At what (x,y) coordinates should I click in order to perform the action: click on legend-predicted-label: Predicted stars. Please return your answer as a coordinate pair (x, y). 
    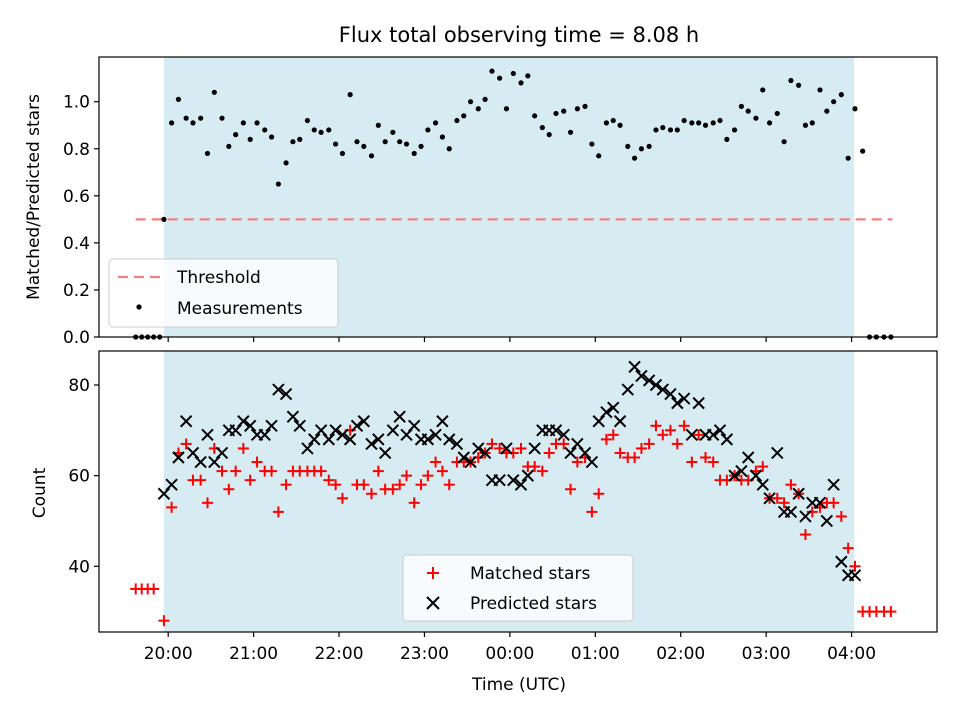
    Looking at the image, I should click on (533, 604).